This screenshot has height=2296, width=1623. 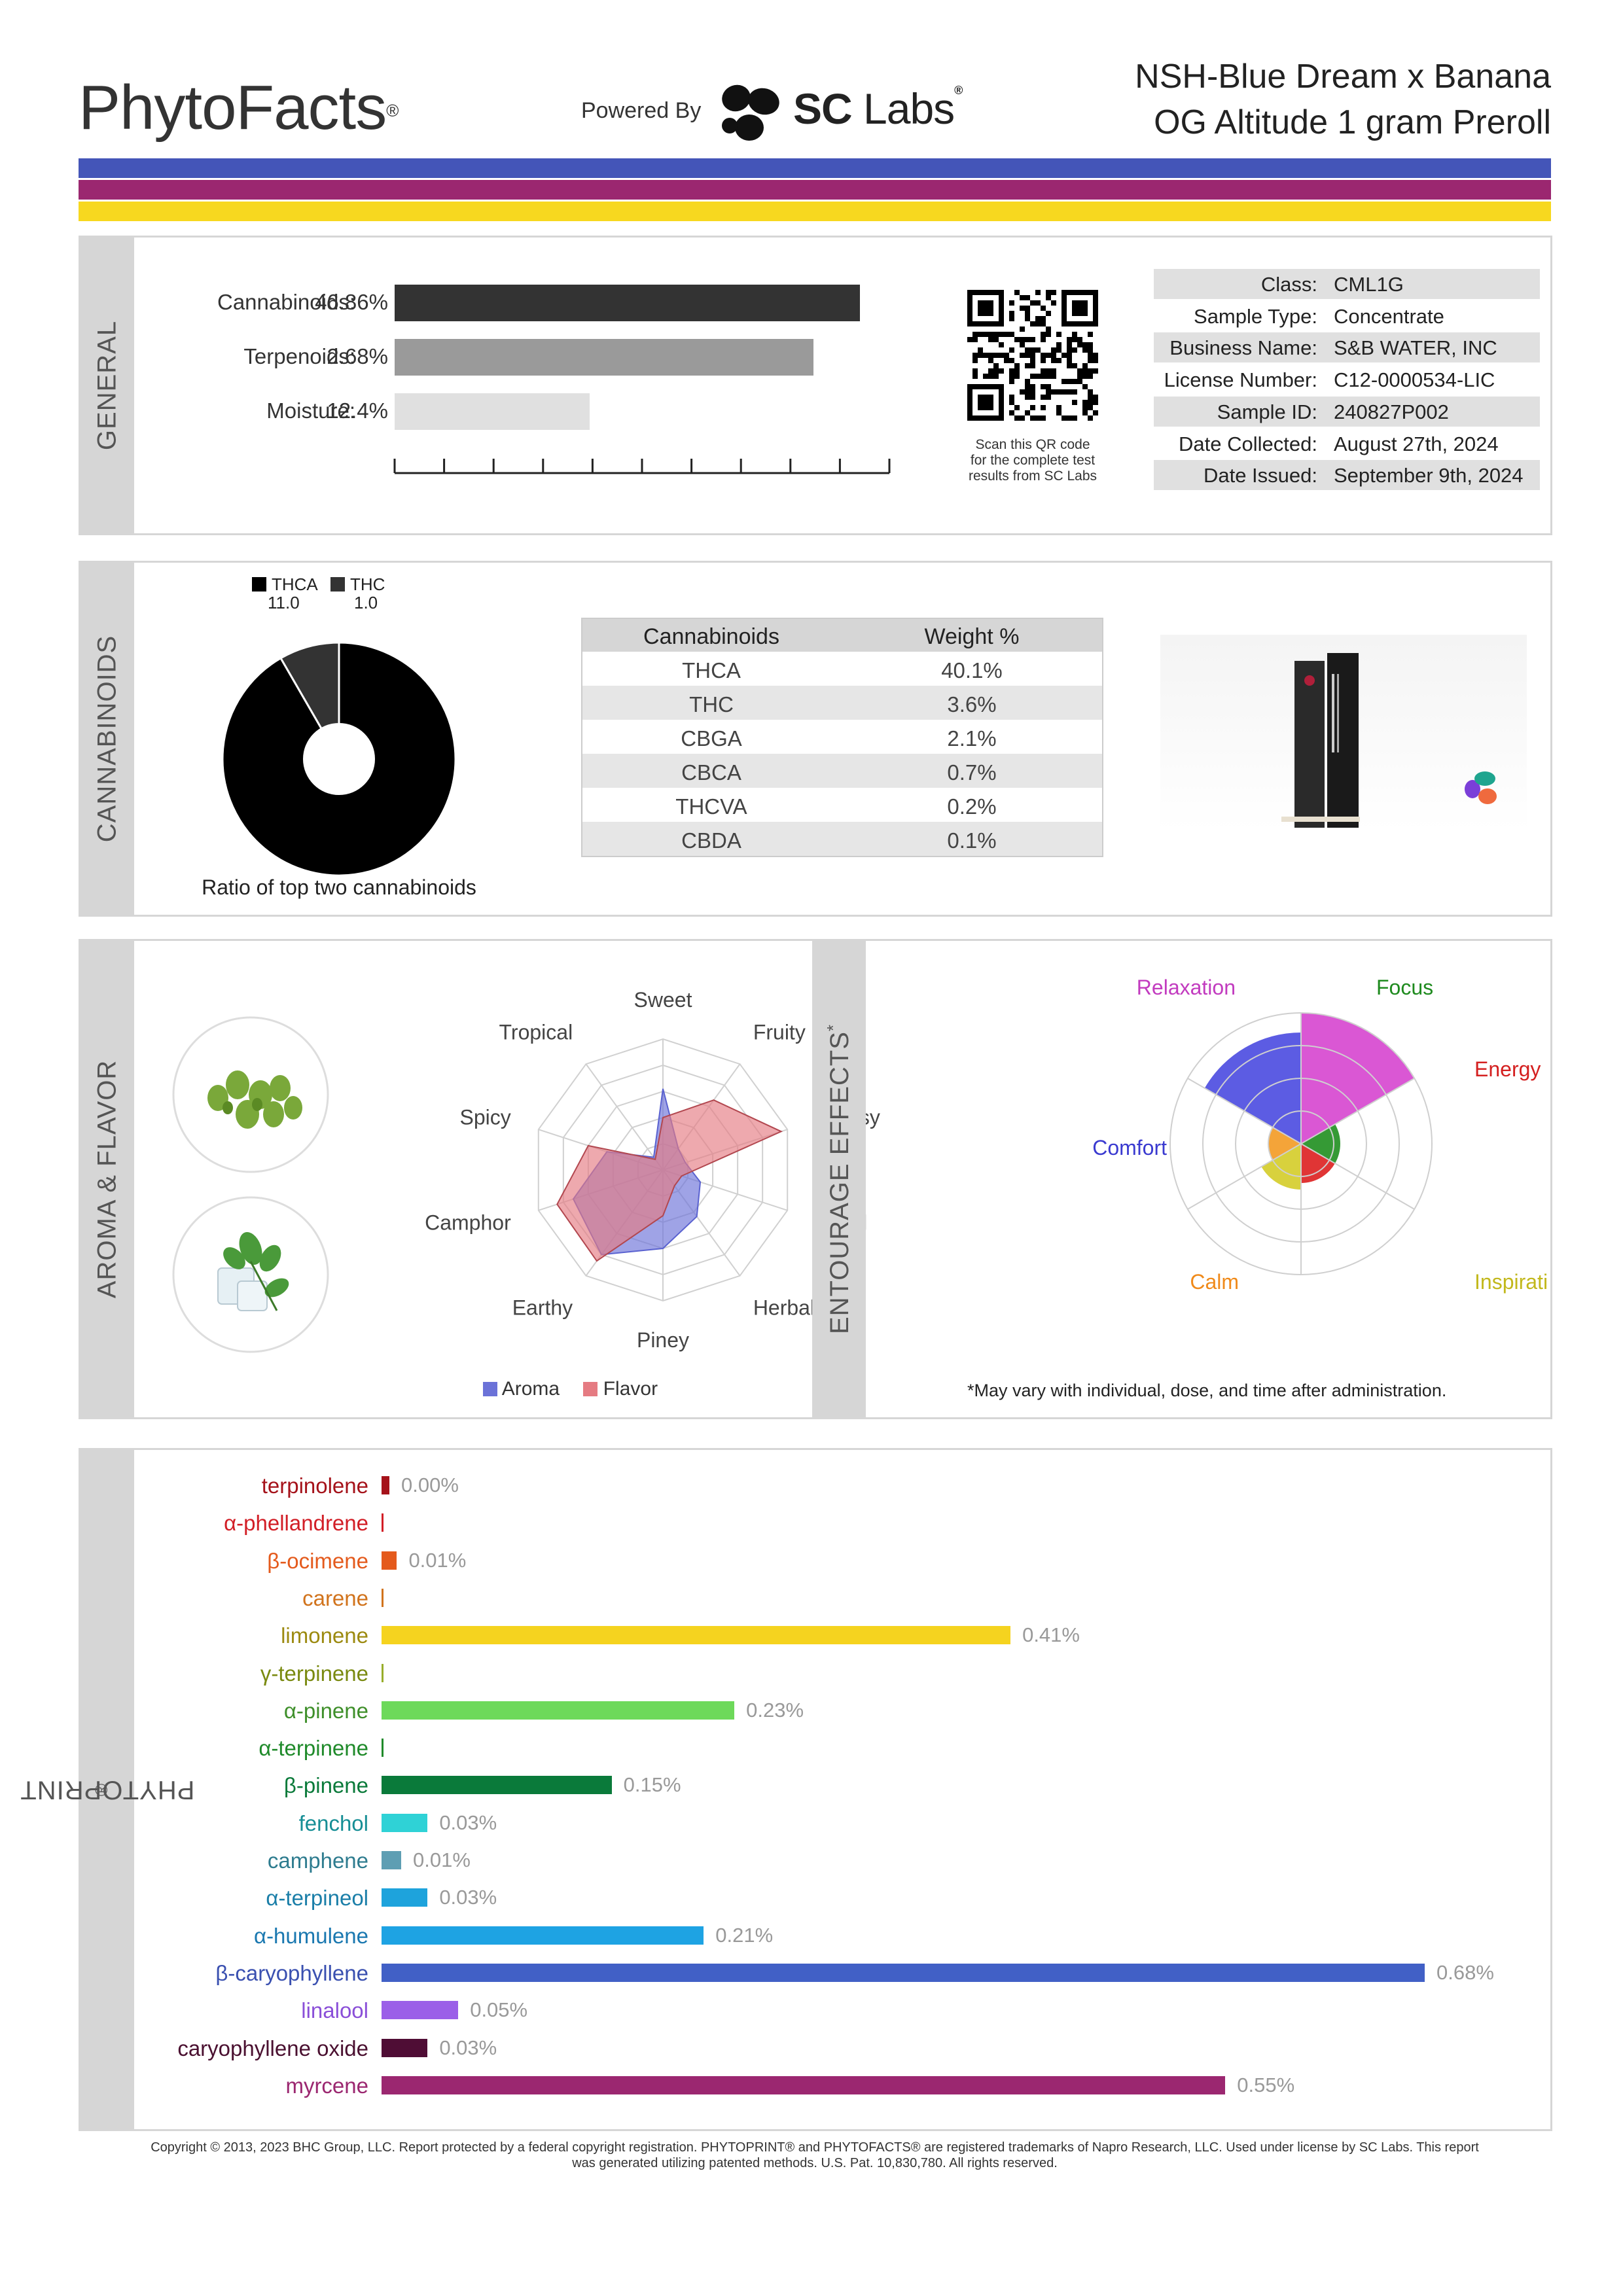 What do you see at coordinates (842, 771) in the screenshot?
I see `table-row: CBCA 0.7%` at bounding box center [842, 771].